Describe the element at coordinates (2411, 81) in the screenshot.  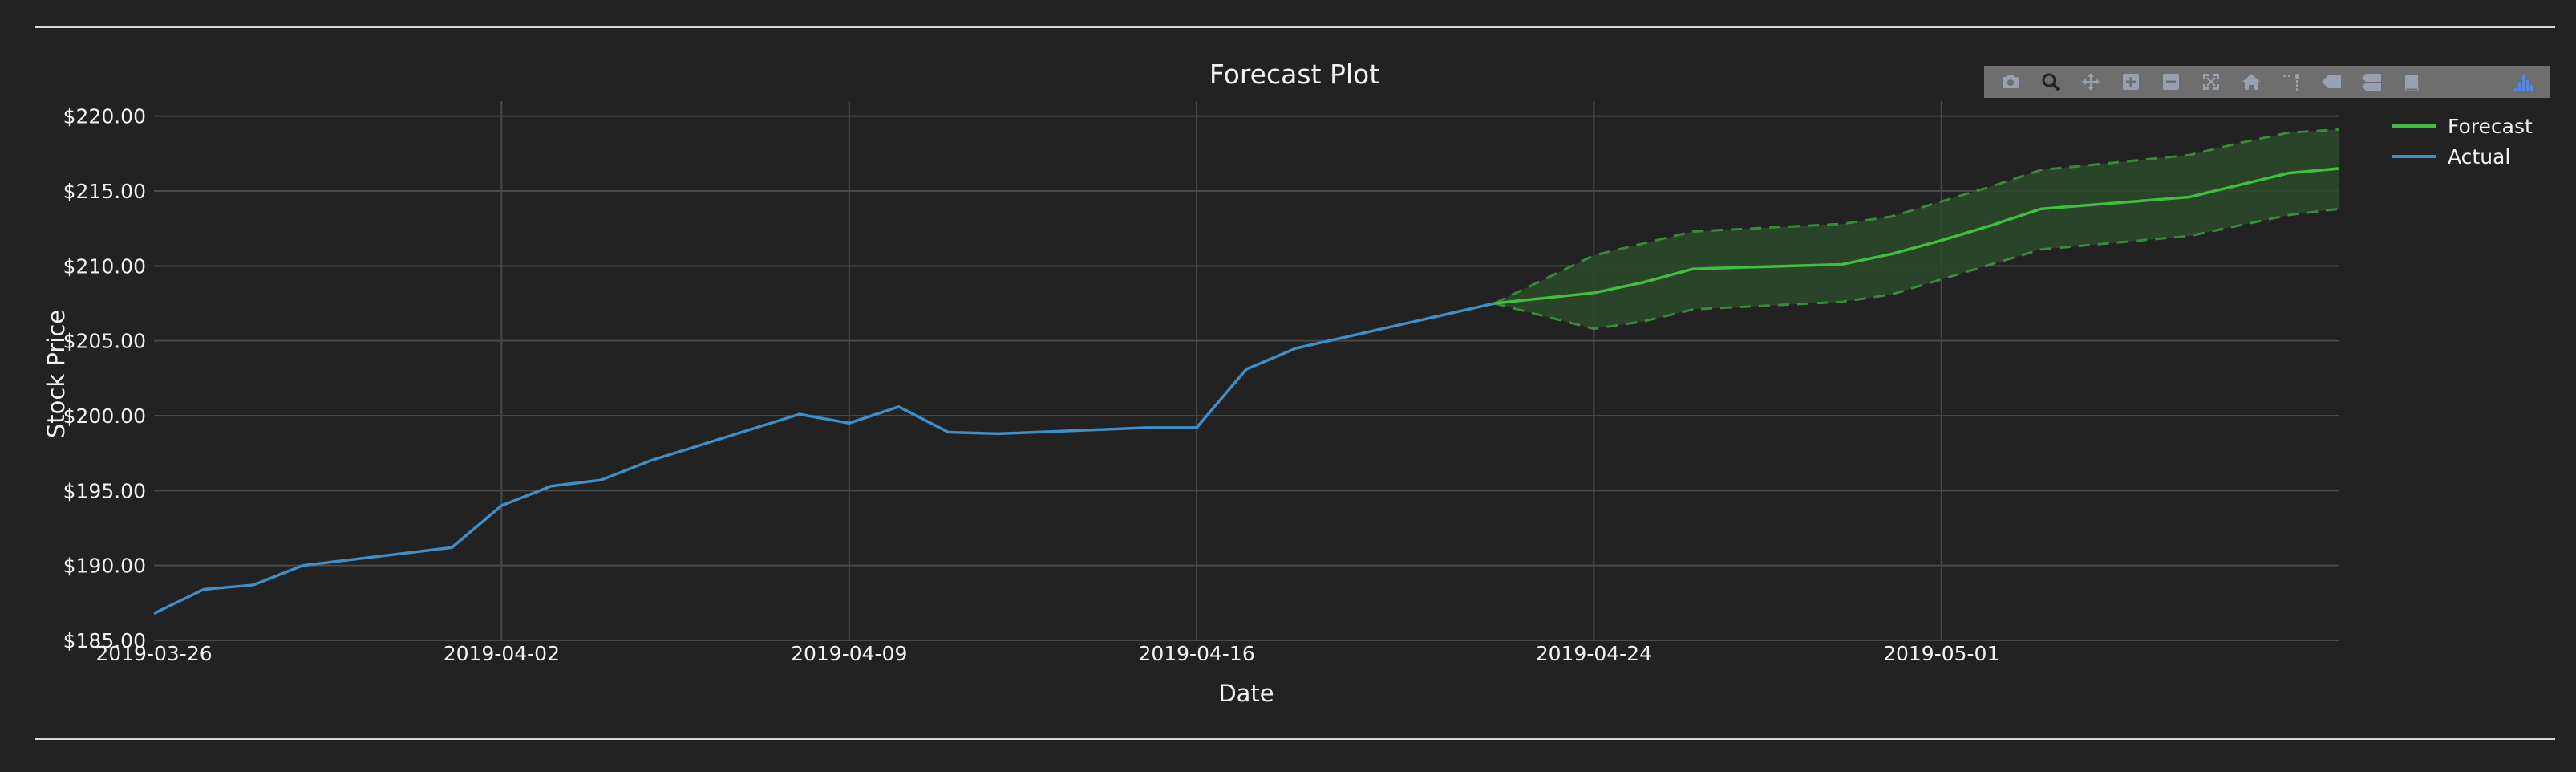
I see `book-icon` at that location.